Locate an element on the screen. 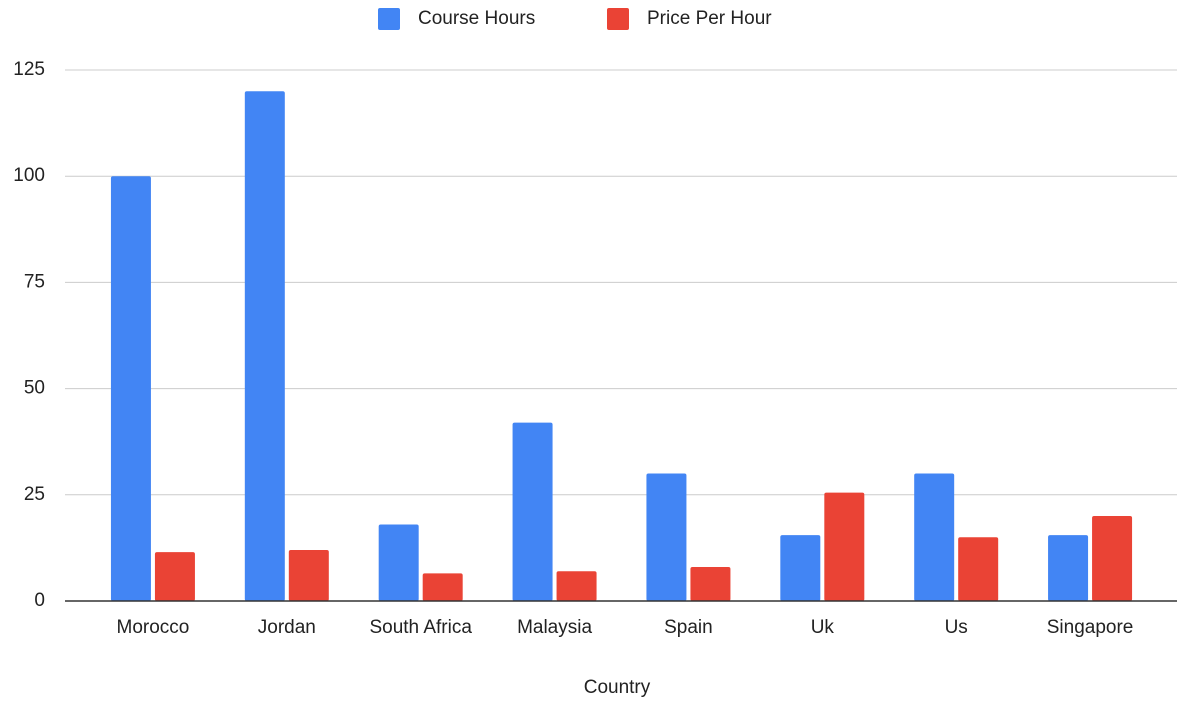 The width and height of the screenshot is (1177, 707). legend-label: Course Hours is located at coordinates (476, 18).